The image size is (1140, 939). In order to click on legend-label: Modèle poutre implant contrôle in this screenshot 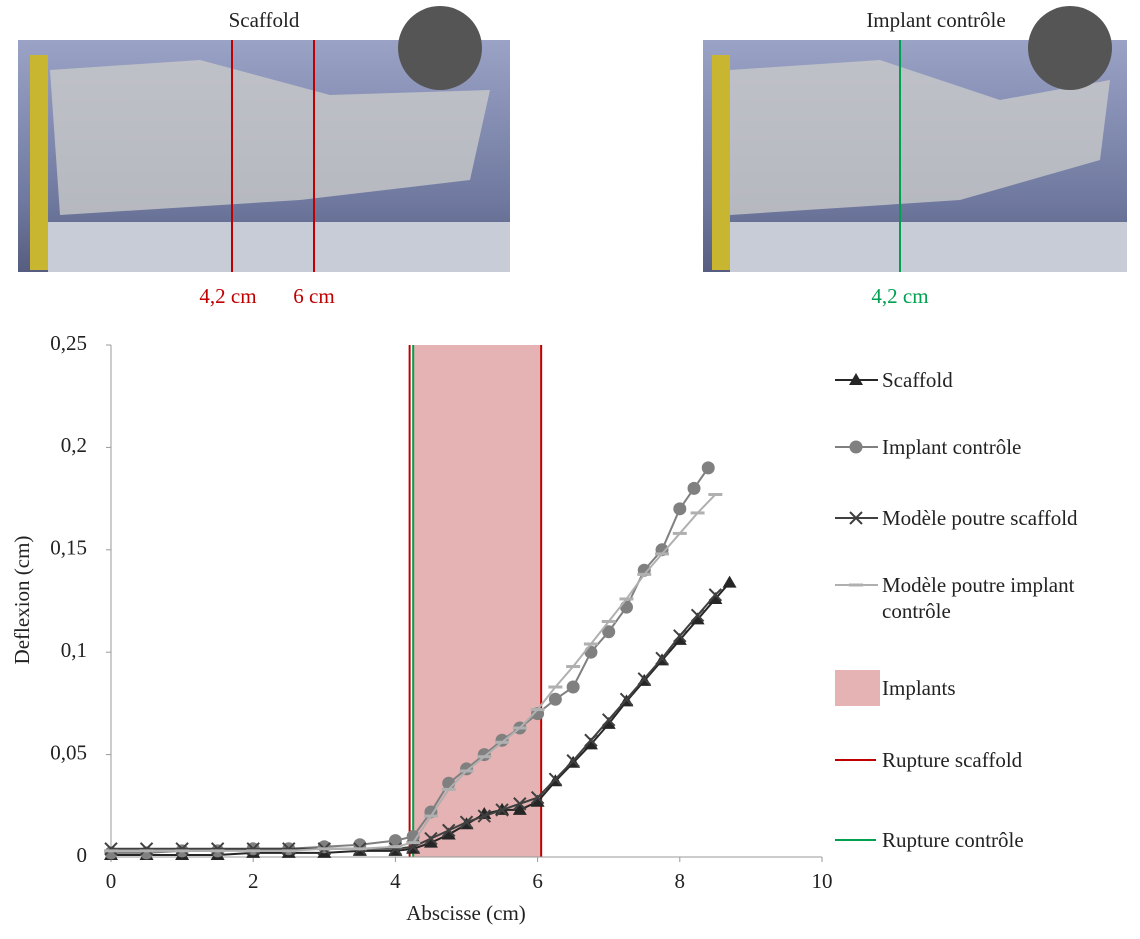, I will do `click(978, 598)`.